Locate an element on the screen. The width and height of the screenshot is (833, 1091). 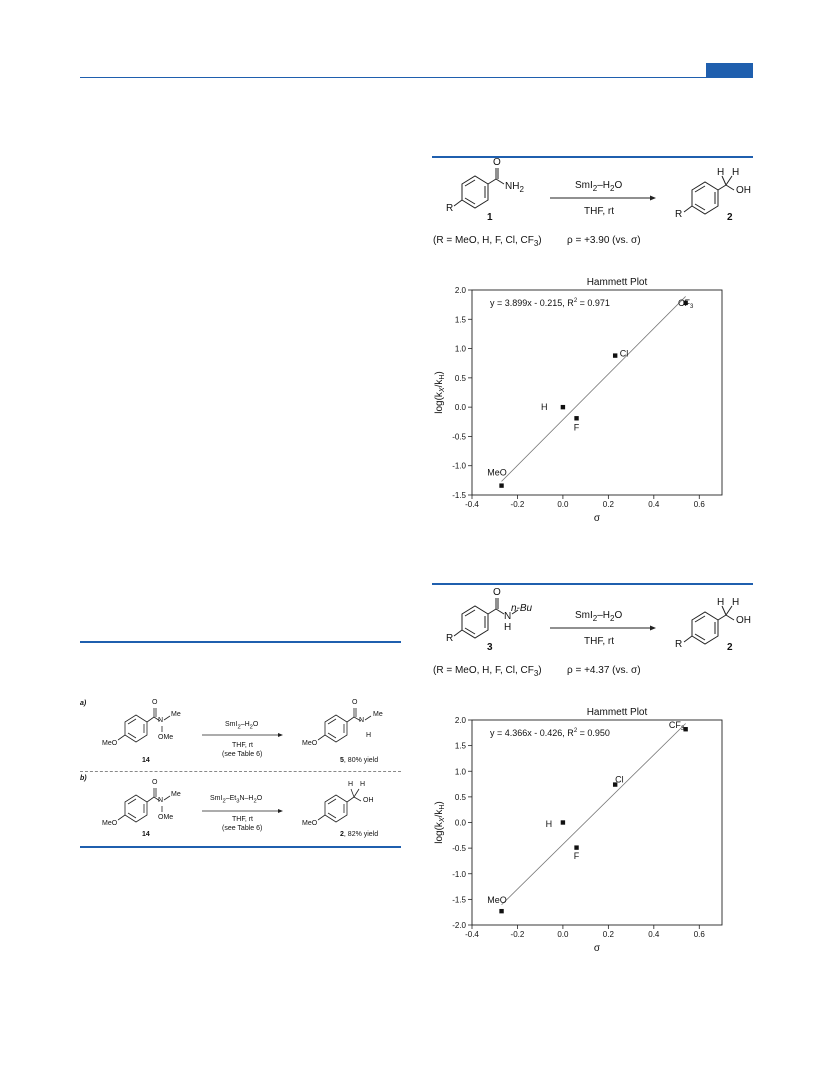
equation-text: y = 4.366x - 0.426, R is located at coordinates (532, 733).